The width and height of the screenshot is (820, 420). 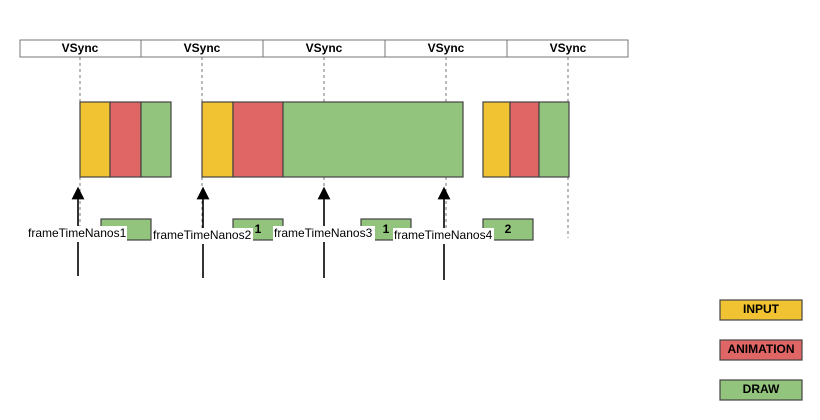 I want to click on frame-time-label: frameTimeNanos2, so click(x=202, y=235).